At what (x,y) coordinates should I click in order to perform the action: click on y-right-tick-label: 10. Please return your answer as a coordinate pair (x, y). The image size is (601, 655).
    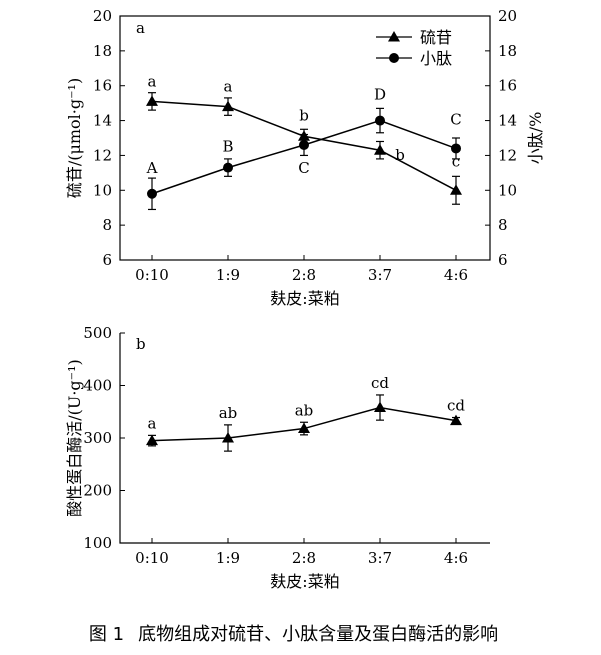
    Looking at the image, I should click on (507, 190).